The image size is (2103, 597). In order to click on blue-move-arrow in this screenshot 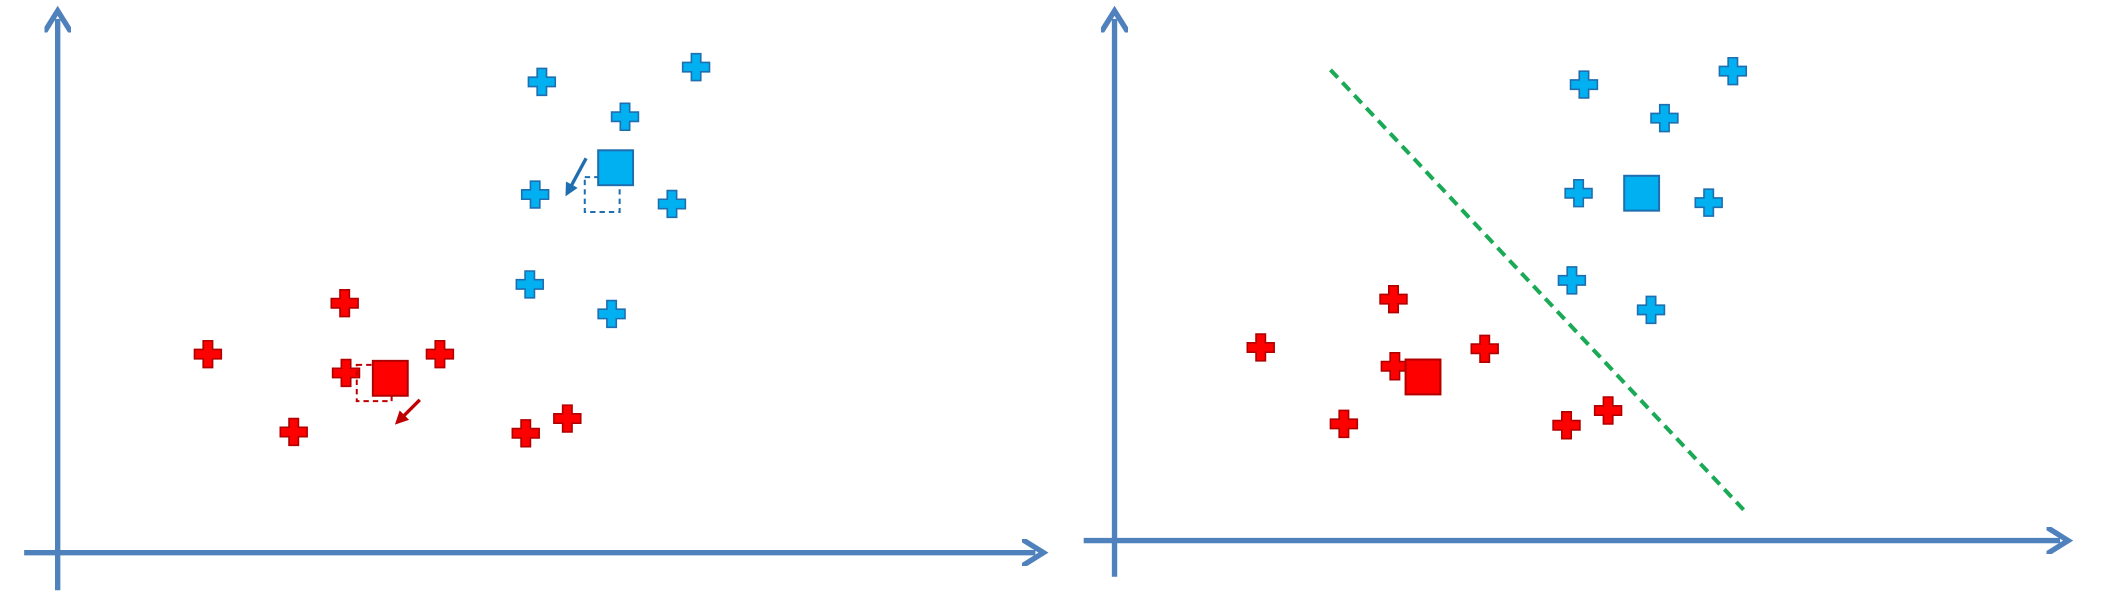, I will do `click(576, 177)`.